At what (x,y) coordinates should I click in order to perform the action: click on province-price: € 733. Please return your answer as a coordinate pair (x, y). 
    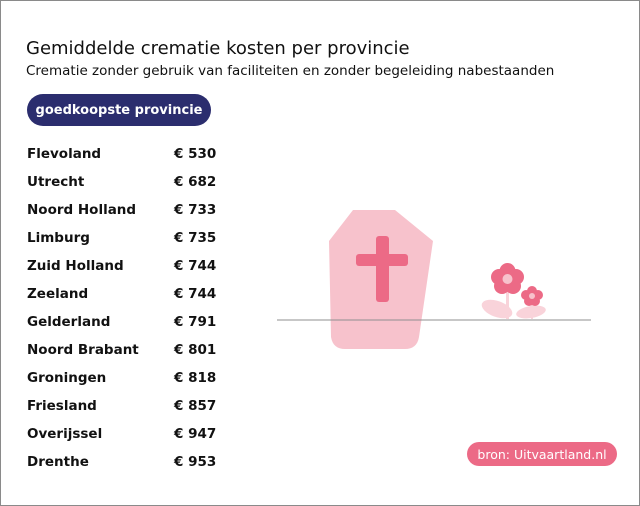
    Looking at the image, I should click on (195, 210).